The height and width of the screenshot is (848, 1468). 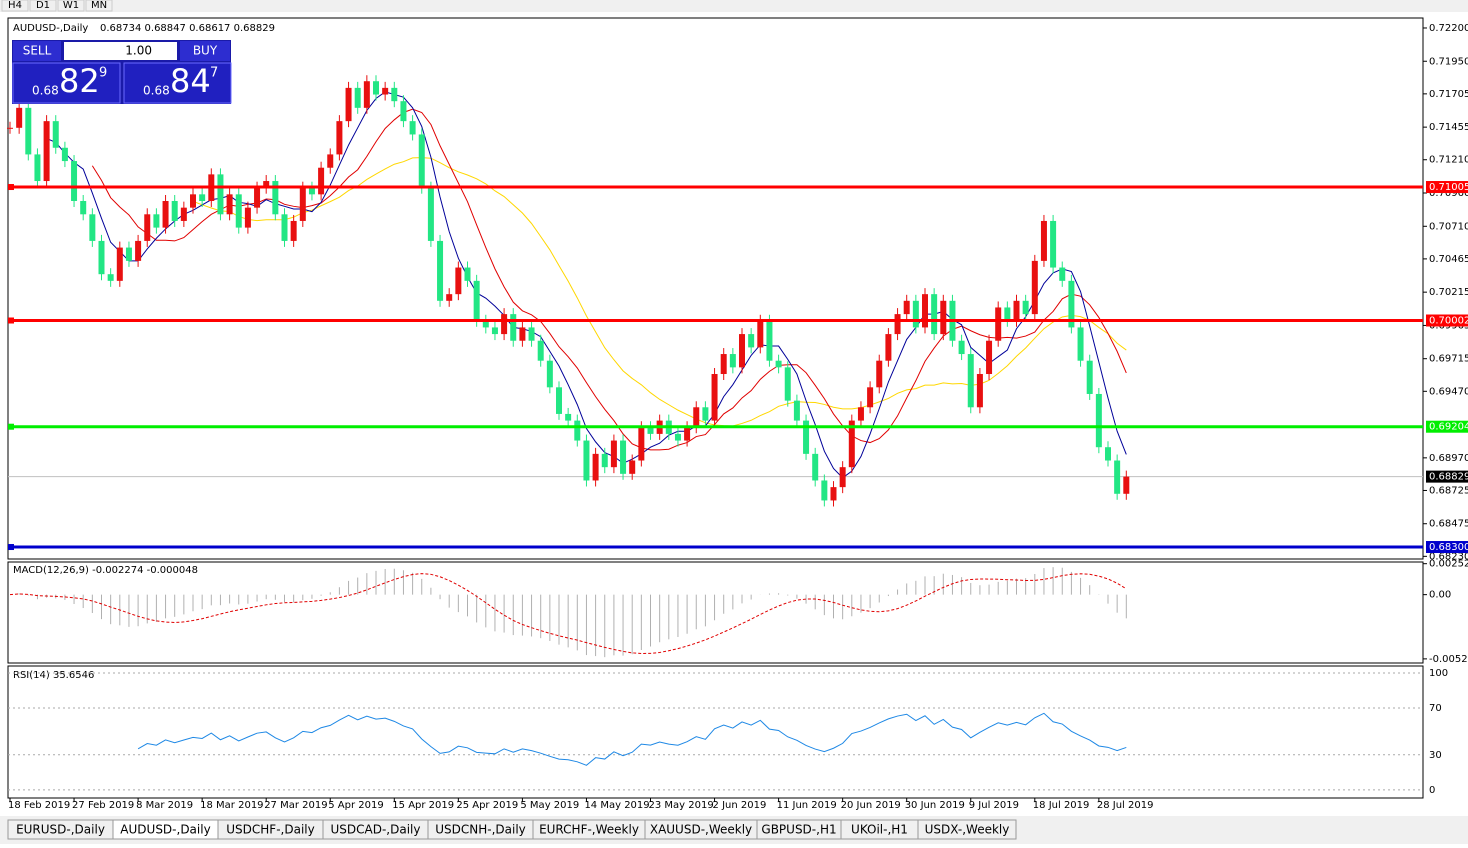 I want to click on level-label: 0.68300, so click(x=1448, y=547).